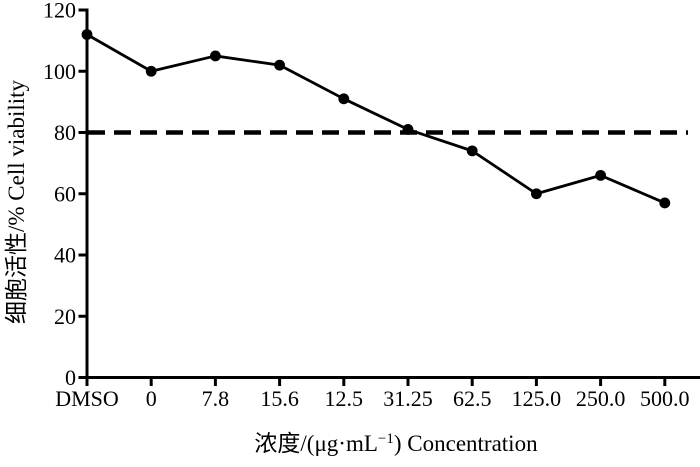 Image resolution: width=700 pixels, height=467 pixels. Describe the element at coordinates (65, 132) in the screenshot. I see `y-tick-label: 80` at that location.